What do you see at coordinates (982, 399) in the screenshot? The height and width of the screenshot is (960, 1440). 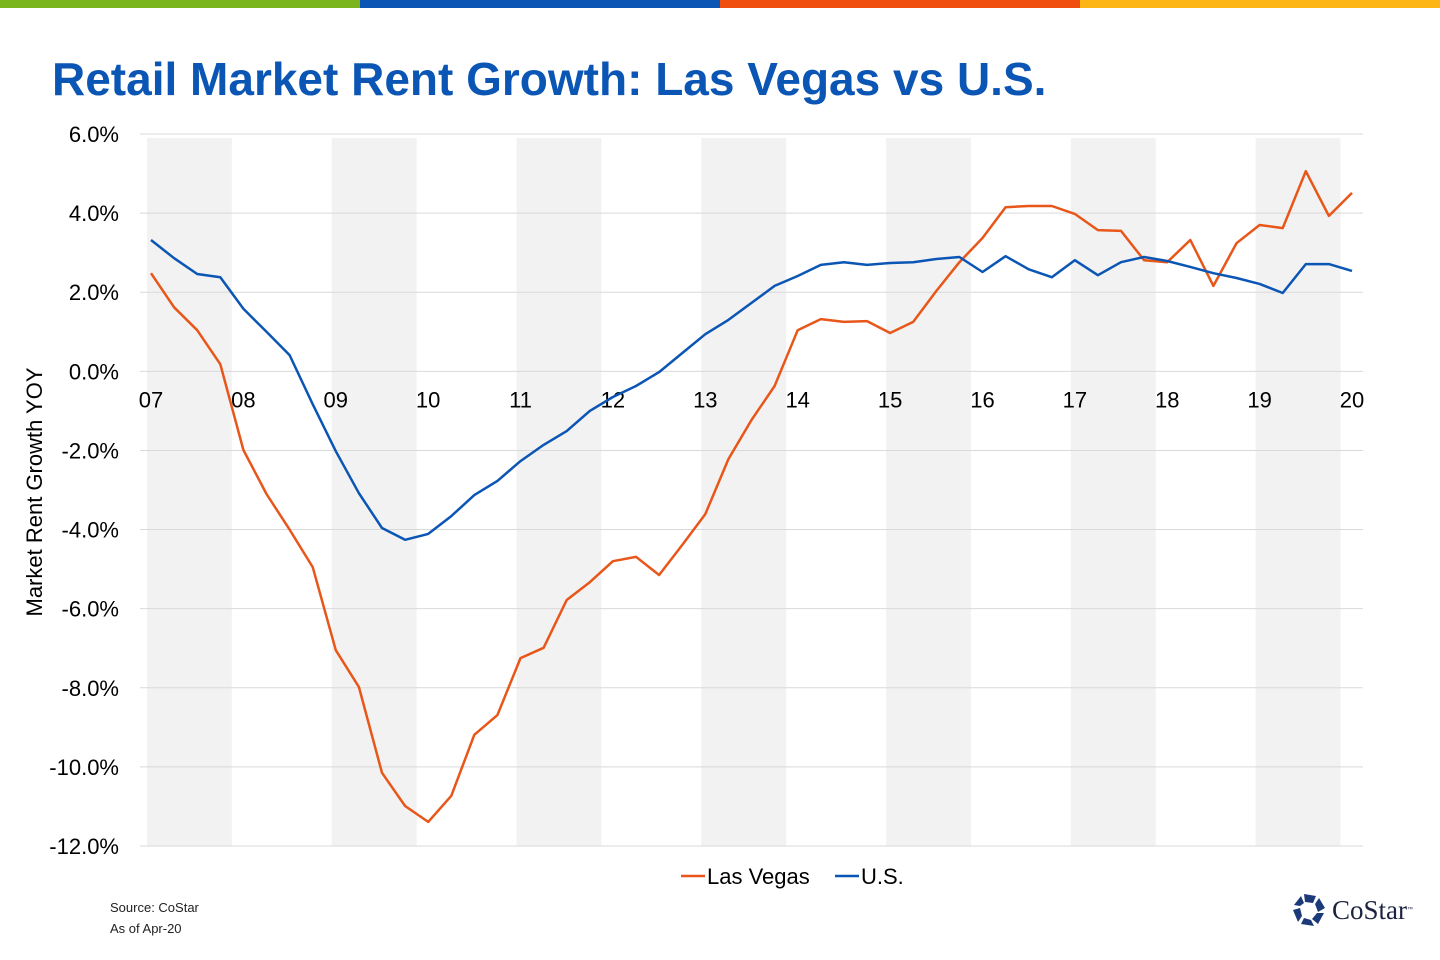 I see `x-tick-label: 16` at bounding box center [982, 399].